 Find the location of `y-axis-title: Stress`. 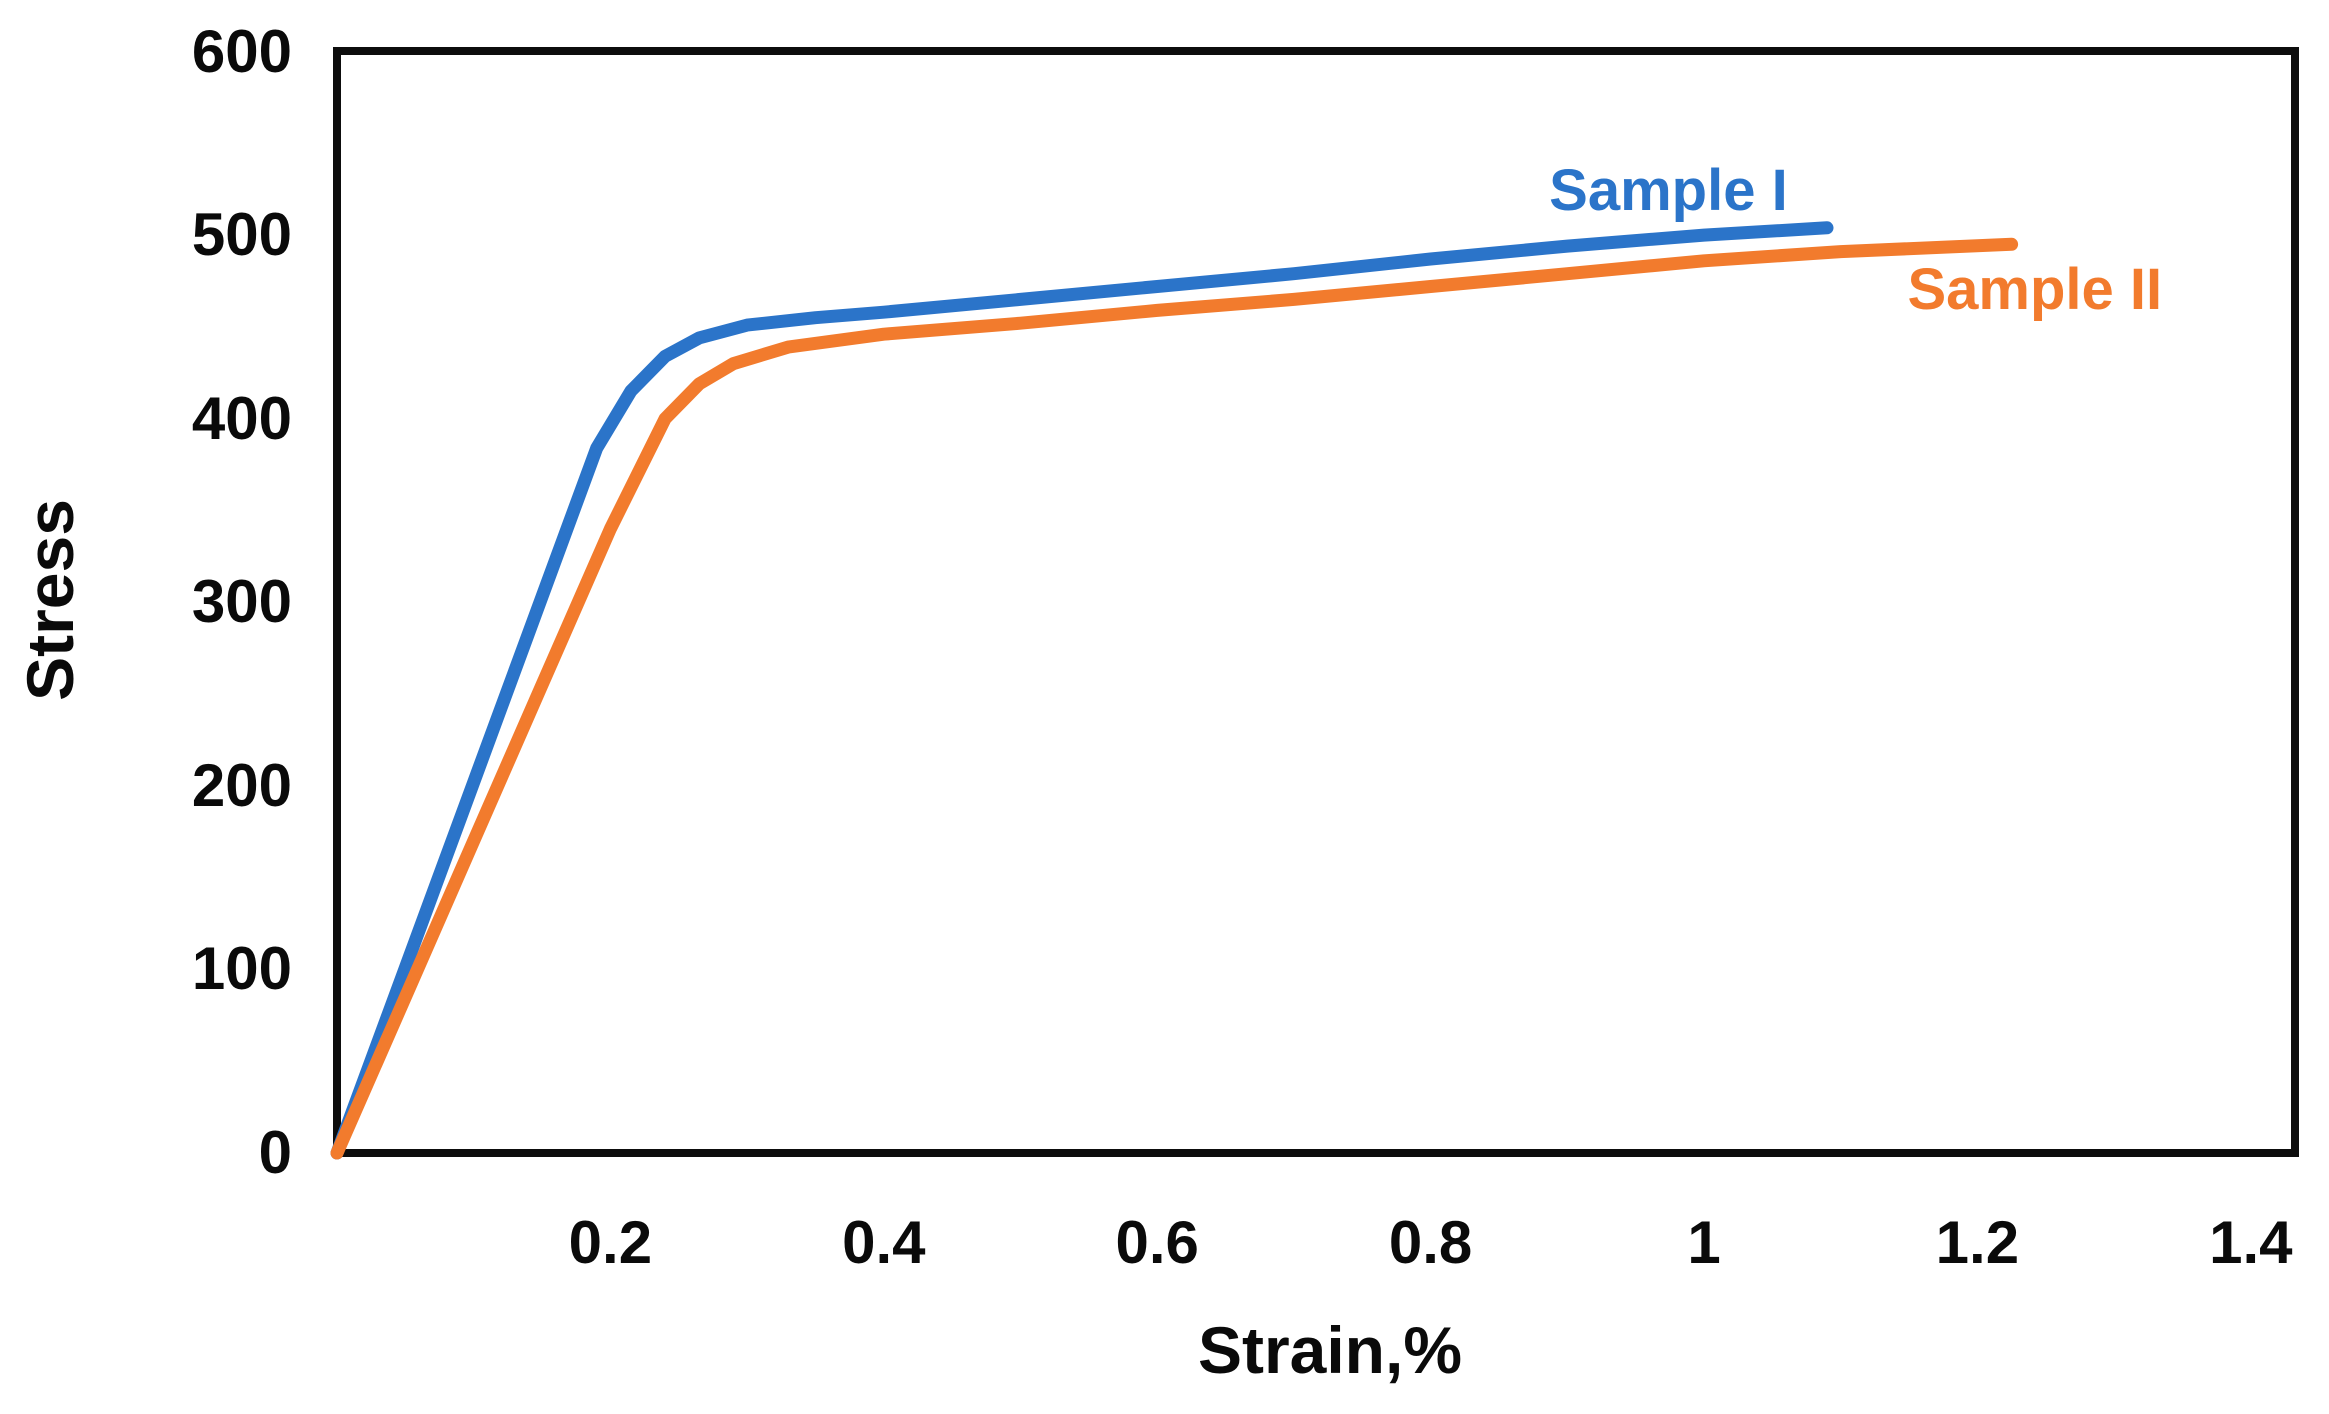

y-axis-title: Stress is located at coordinates (50, 600).